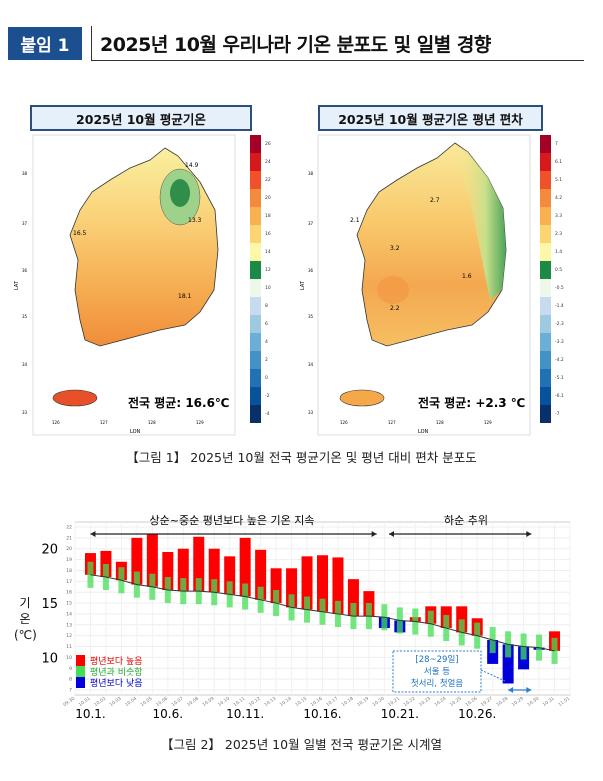  What do you see at coordinates (90, 714) in the screenshot?
I see `x-major-label: 10.1.` at bounding box center [90, 714].